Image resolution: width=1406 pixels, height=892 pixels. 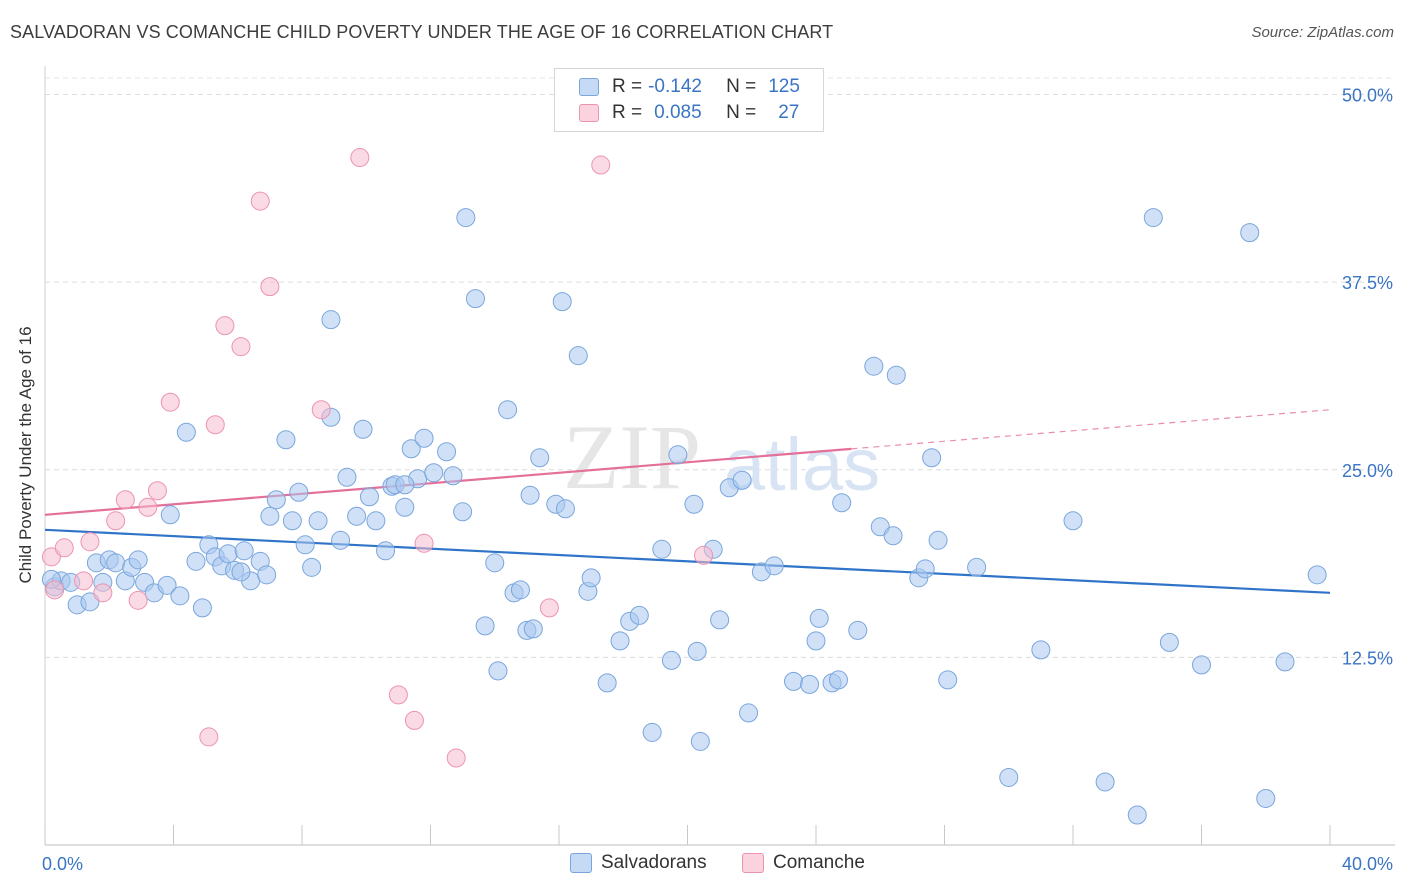 What do you see at coordinates (1322, 32) in the screenshot?
I see `source-label: Source: ZipAtlas.com` at bounding box center [1322, 32].